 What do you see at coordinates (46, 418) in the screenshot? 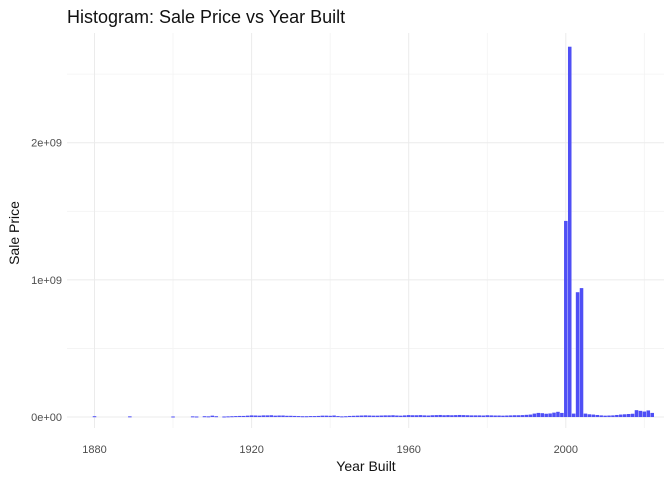
I see `y-tick-label: 0e+00` at bounding box center [46, 418].